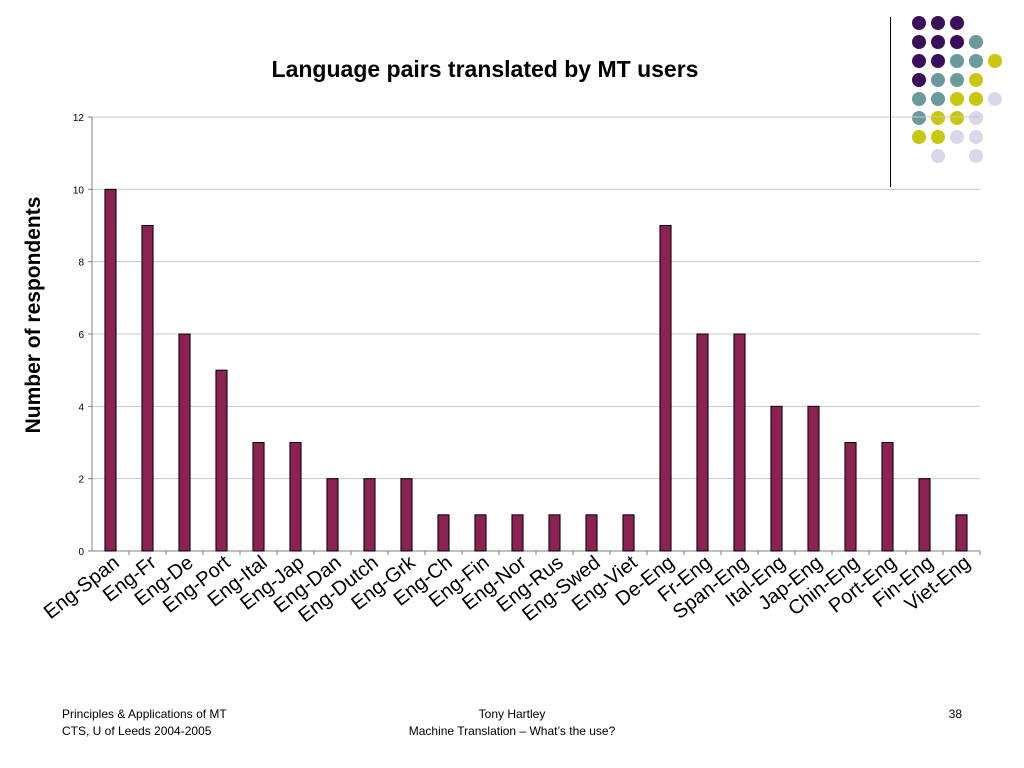 This screenshot has width=1024, height=768. Describe the element at coordinates (137, 731) in the screenshot. I see `footer-institution: CTS, U of Leeds 2004-2005` at that location.